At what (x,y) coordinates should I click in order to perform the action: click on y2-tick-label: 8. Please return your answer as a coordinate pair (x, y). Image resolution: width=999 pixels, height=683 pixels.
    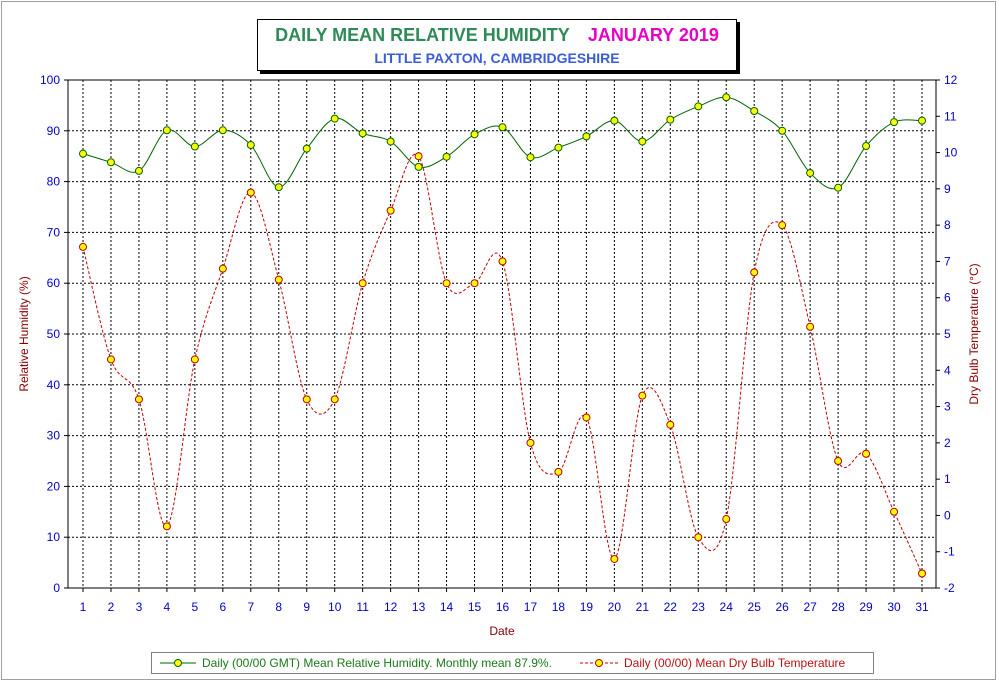
    Looking at the image, I should click on (947, 225).